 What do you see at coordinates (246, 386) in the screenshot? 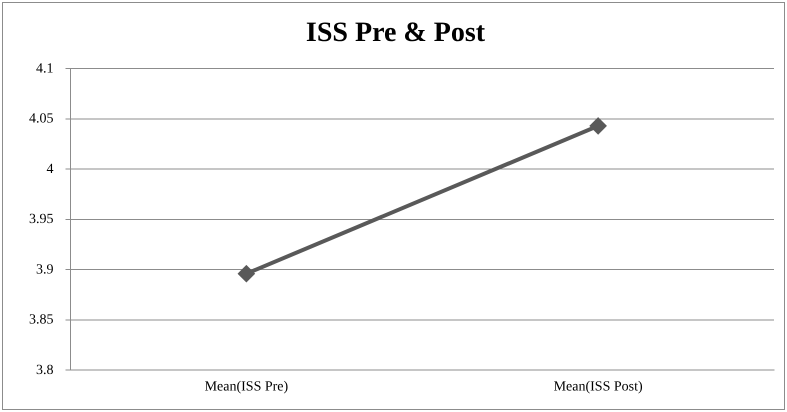
I see `x-tick-label: Mean(ISS Pre)` at bounding box center [246, 386].